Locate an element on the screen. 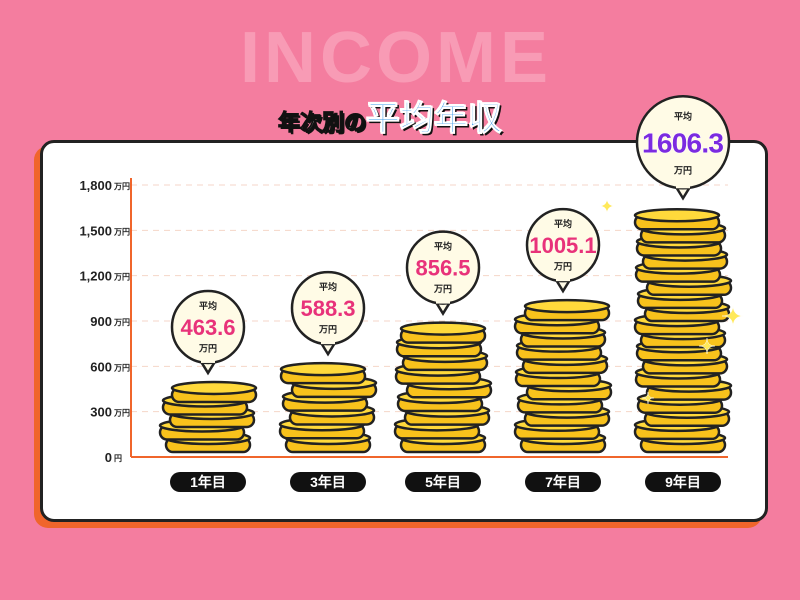 The width and height of the screenshot is (800, 600). value-label: 463.6 is located at coordinates (207, 327).